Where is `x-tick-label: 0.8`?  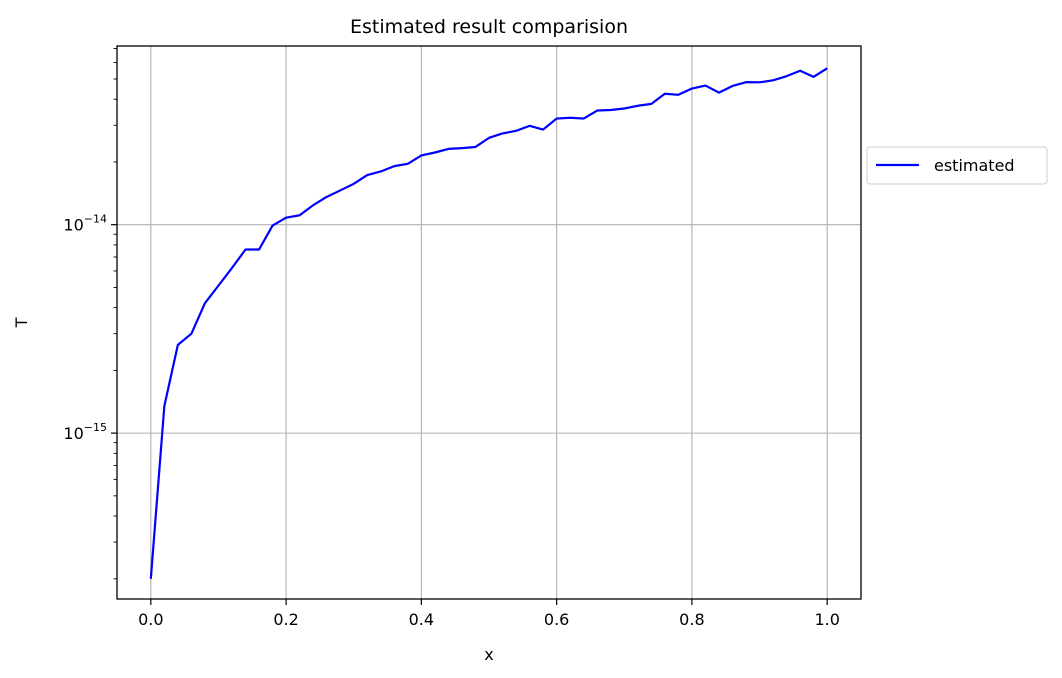 x-tick-label: 0.8 is located at coordinates (691, 619).